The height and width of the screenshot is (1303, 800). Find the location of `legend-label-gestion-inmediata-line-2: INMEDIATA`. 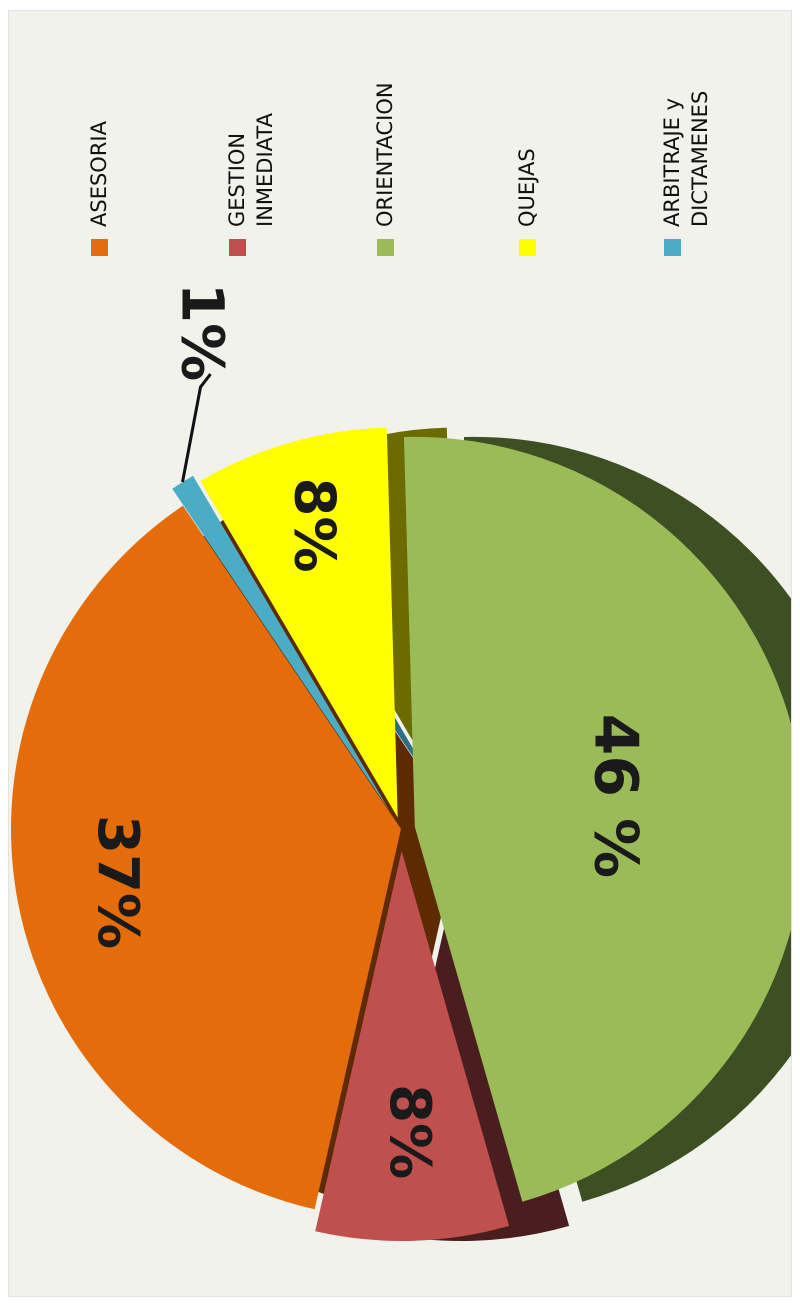

legend-label-gestion-inmediata-line-2: INMEDIATA is located at coordinates (265, 169).